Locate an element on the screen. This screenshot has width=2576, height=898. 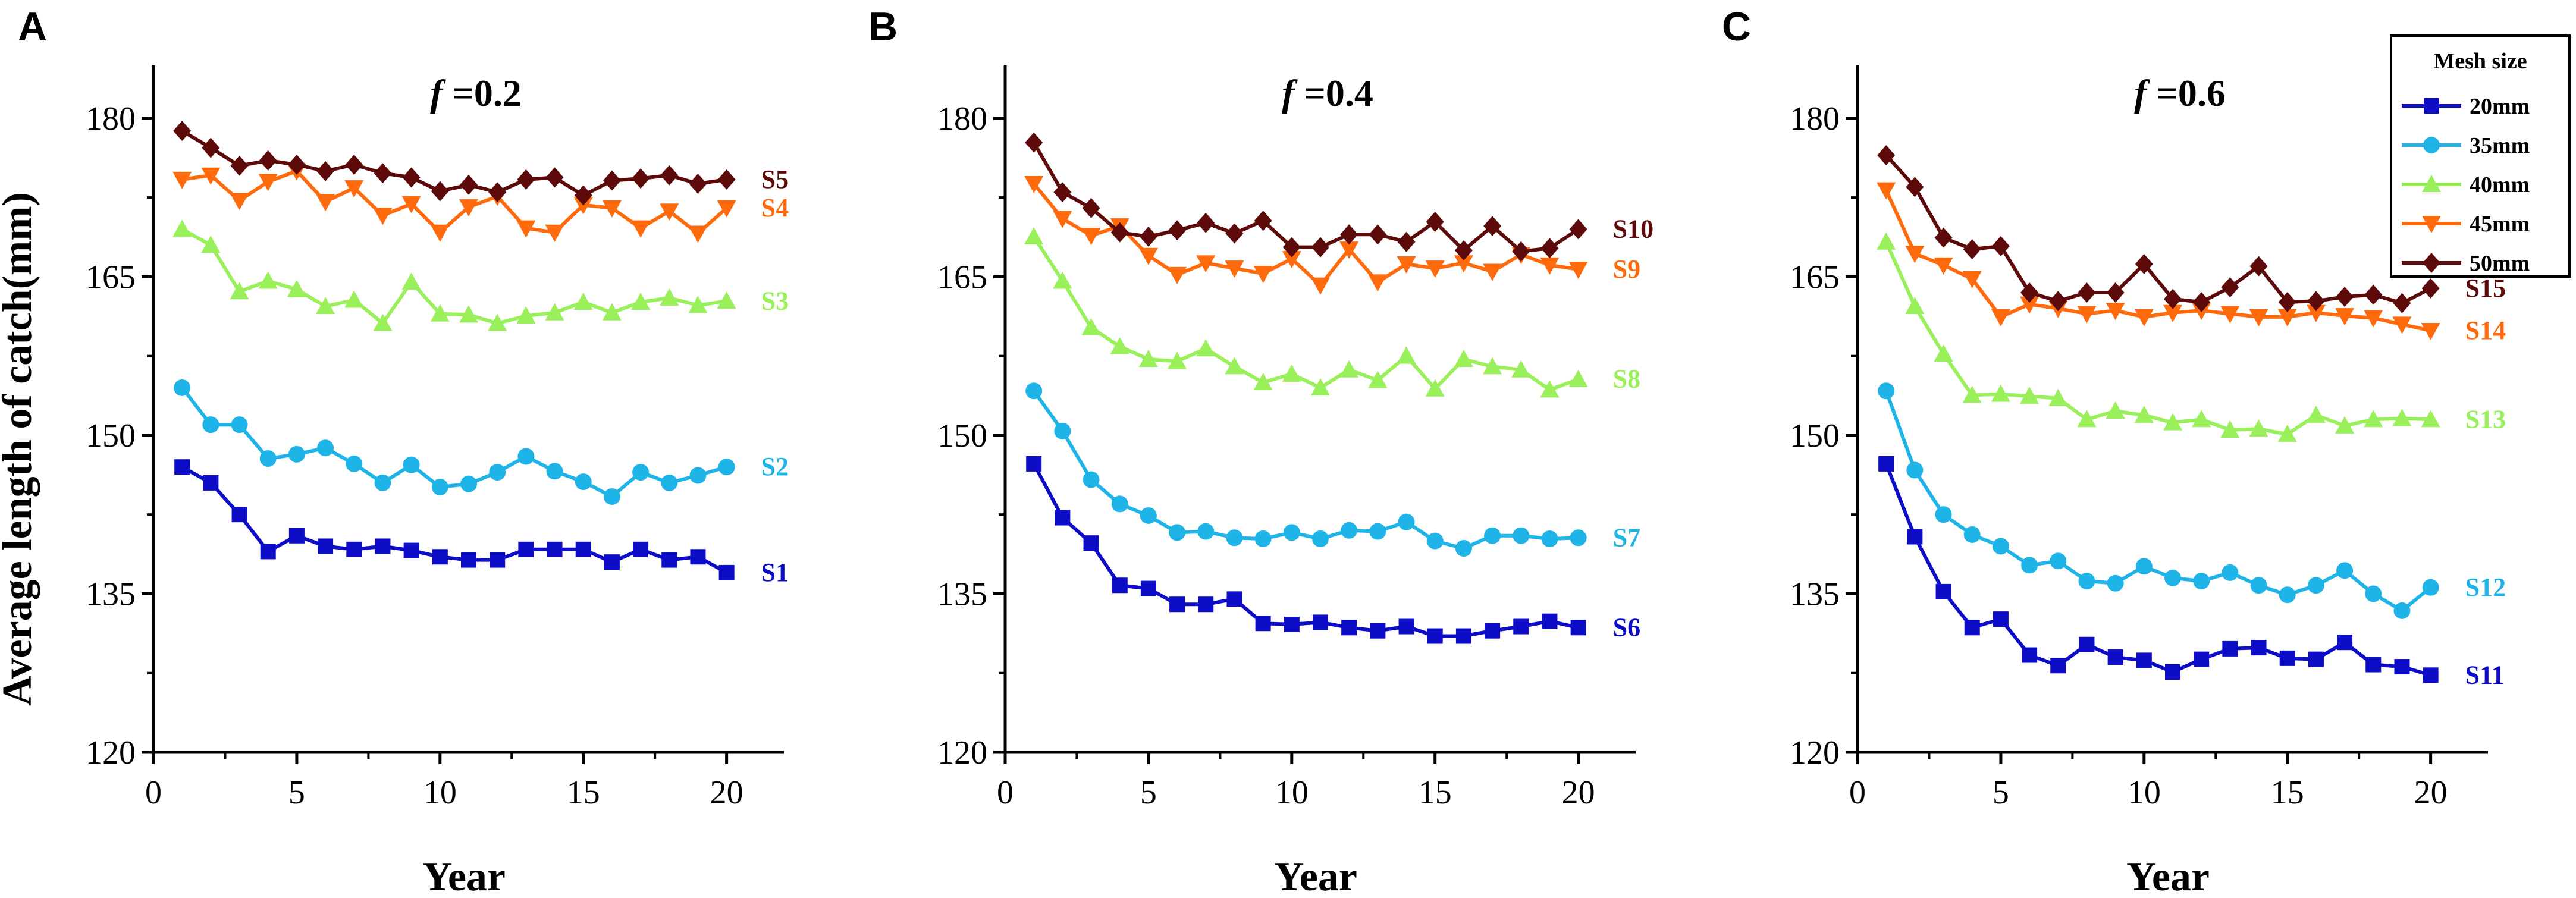
series-s14: S14 is located at coordinates (2191, 263).